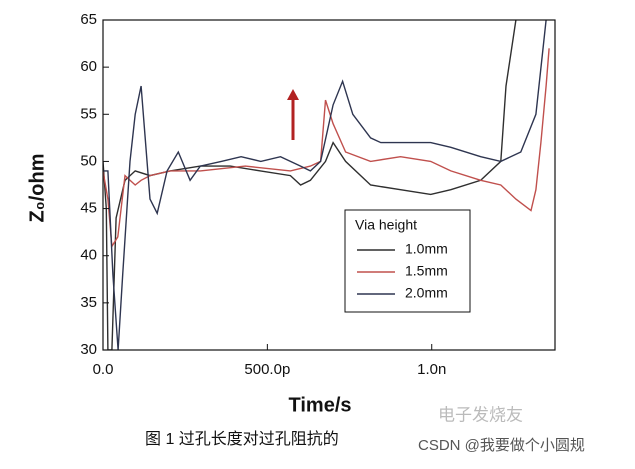 The image size is (635, 469). What do you see at coordinates (431, 369) in the screenshot?
I see `x-tick-label: 1.0n` at bounding box center [431, 369].